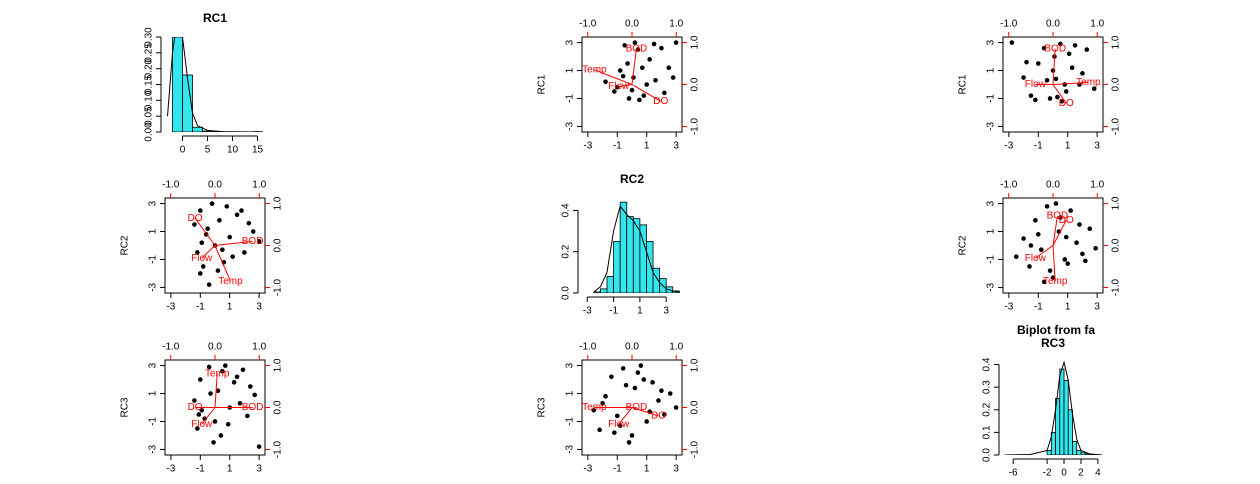  I want to click on right-tick-label: -1.0, so click(278, 287).